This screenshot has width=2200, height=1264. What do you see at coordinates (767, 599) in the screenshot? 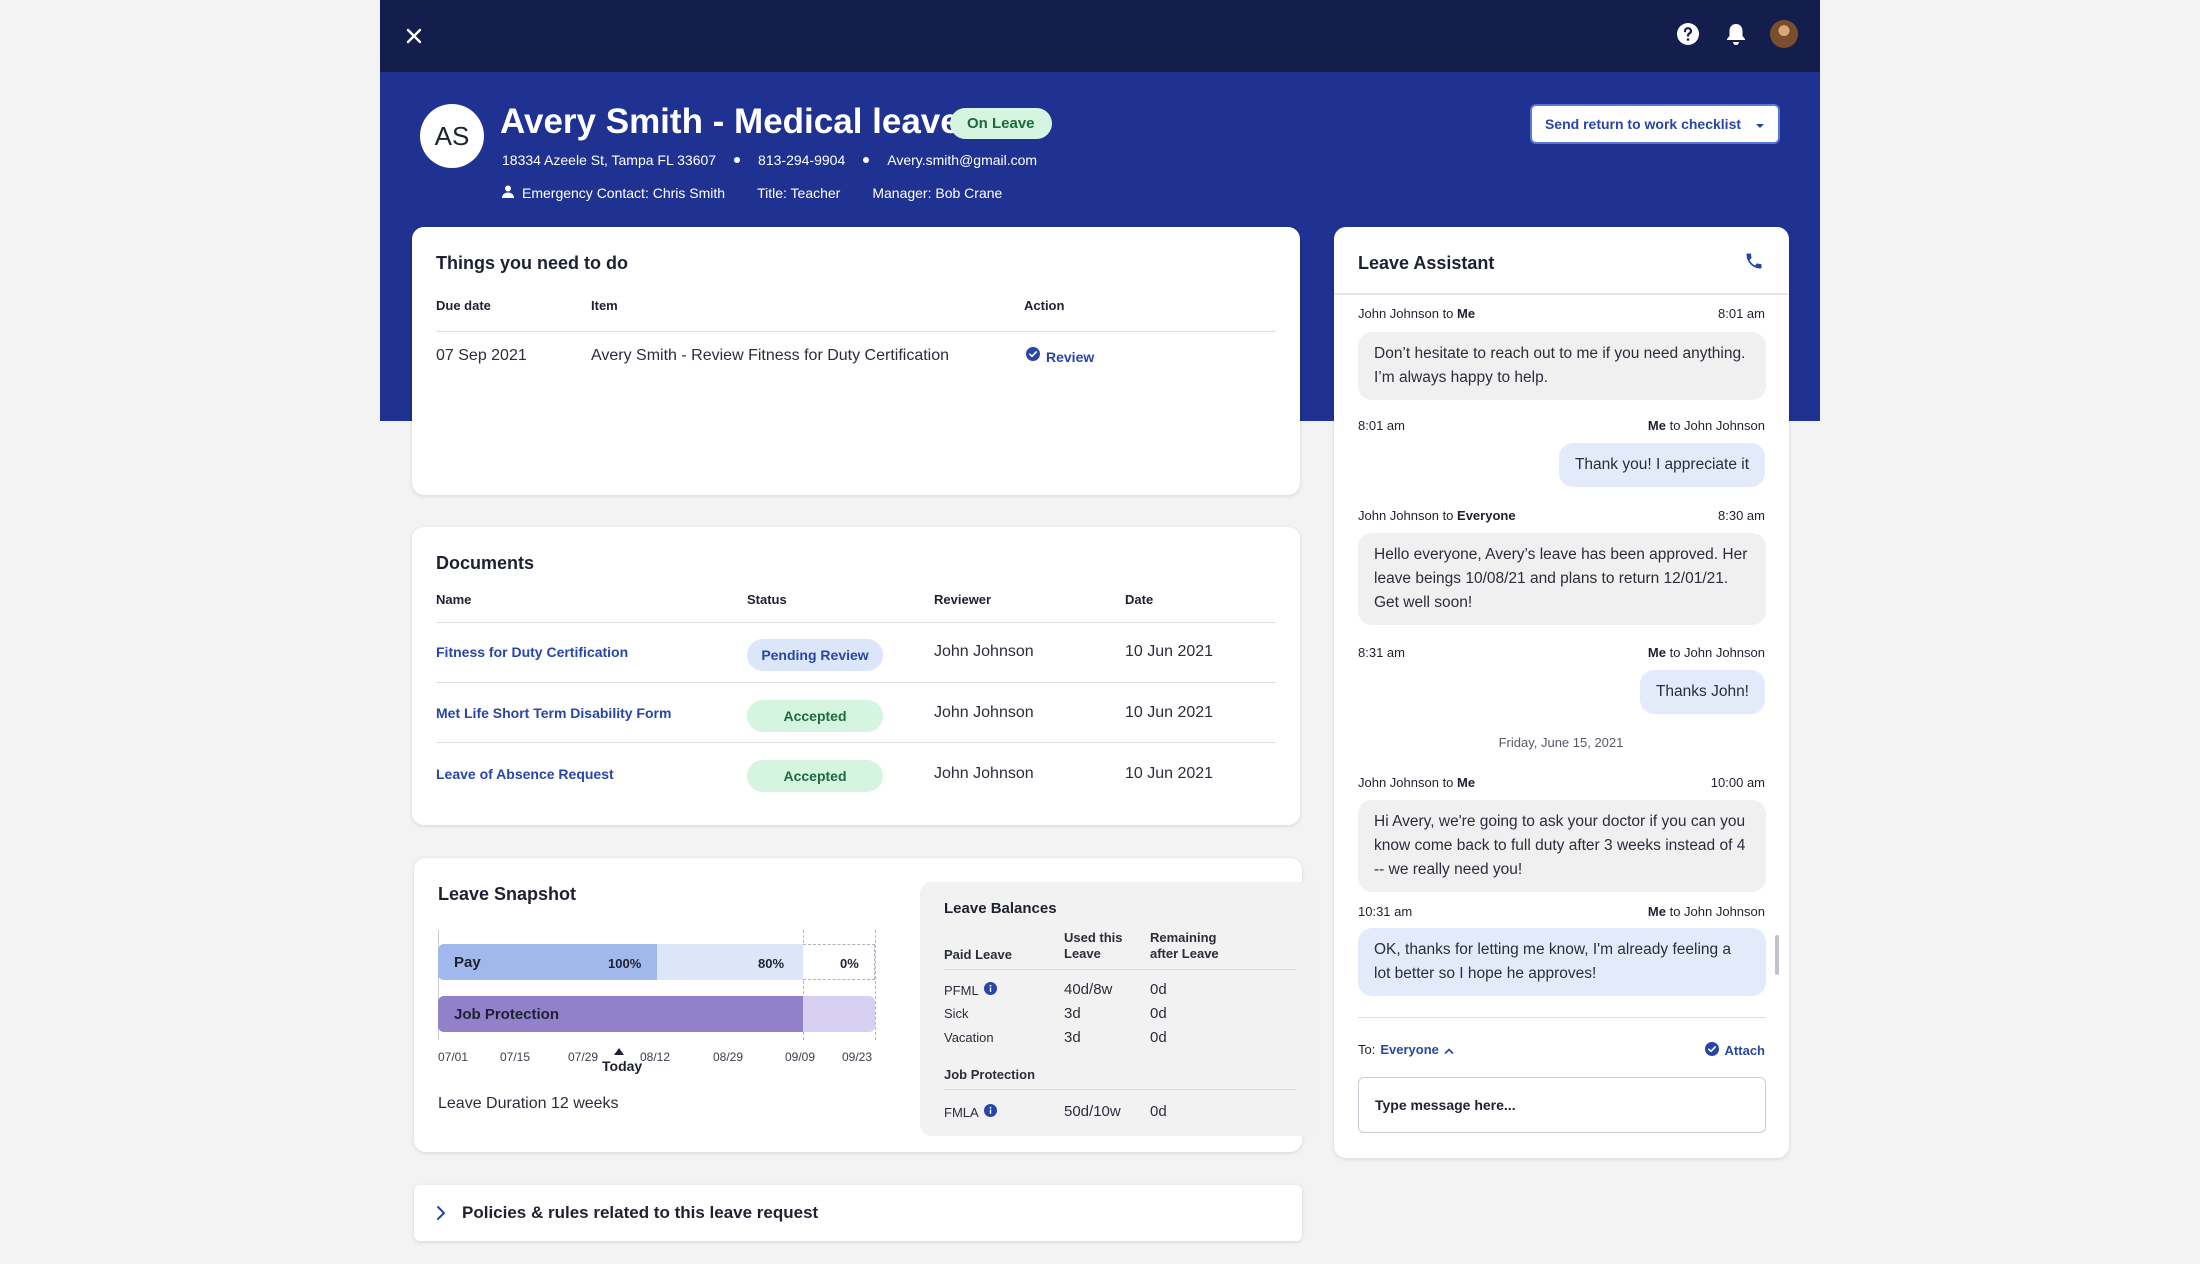
I see `documents-header-status: Status` at bounding box center [767, 599].